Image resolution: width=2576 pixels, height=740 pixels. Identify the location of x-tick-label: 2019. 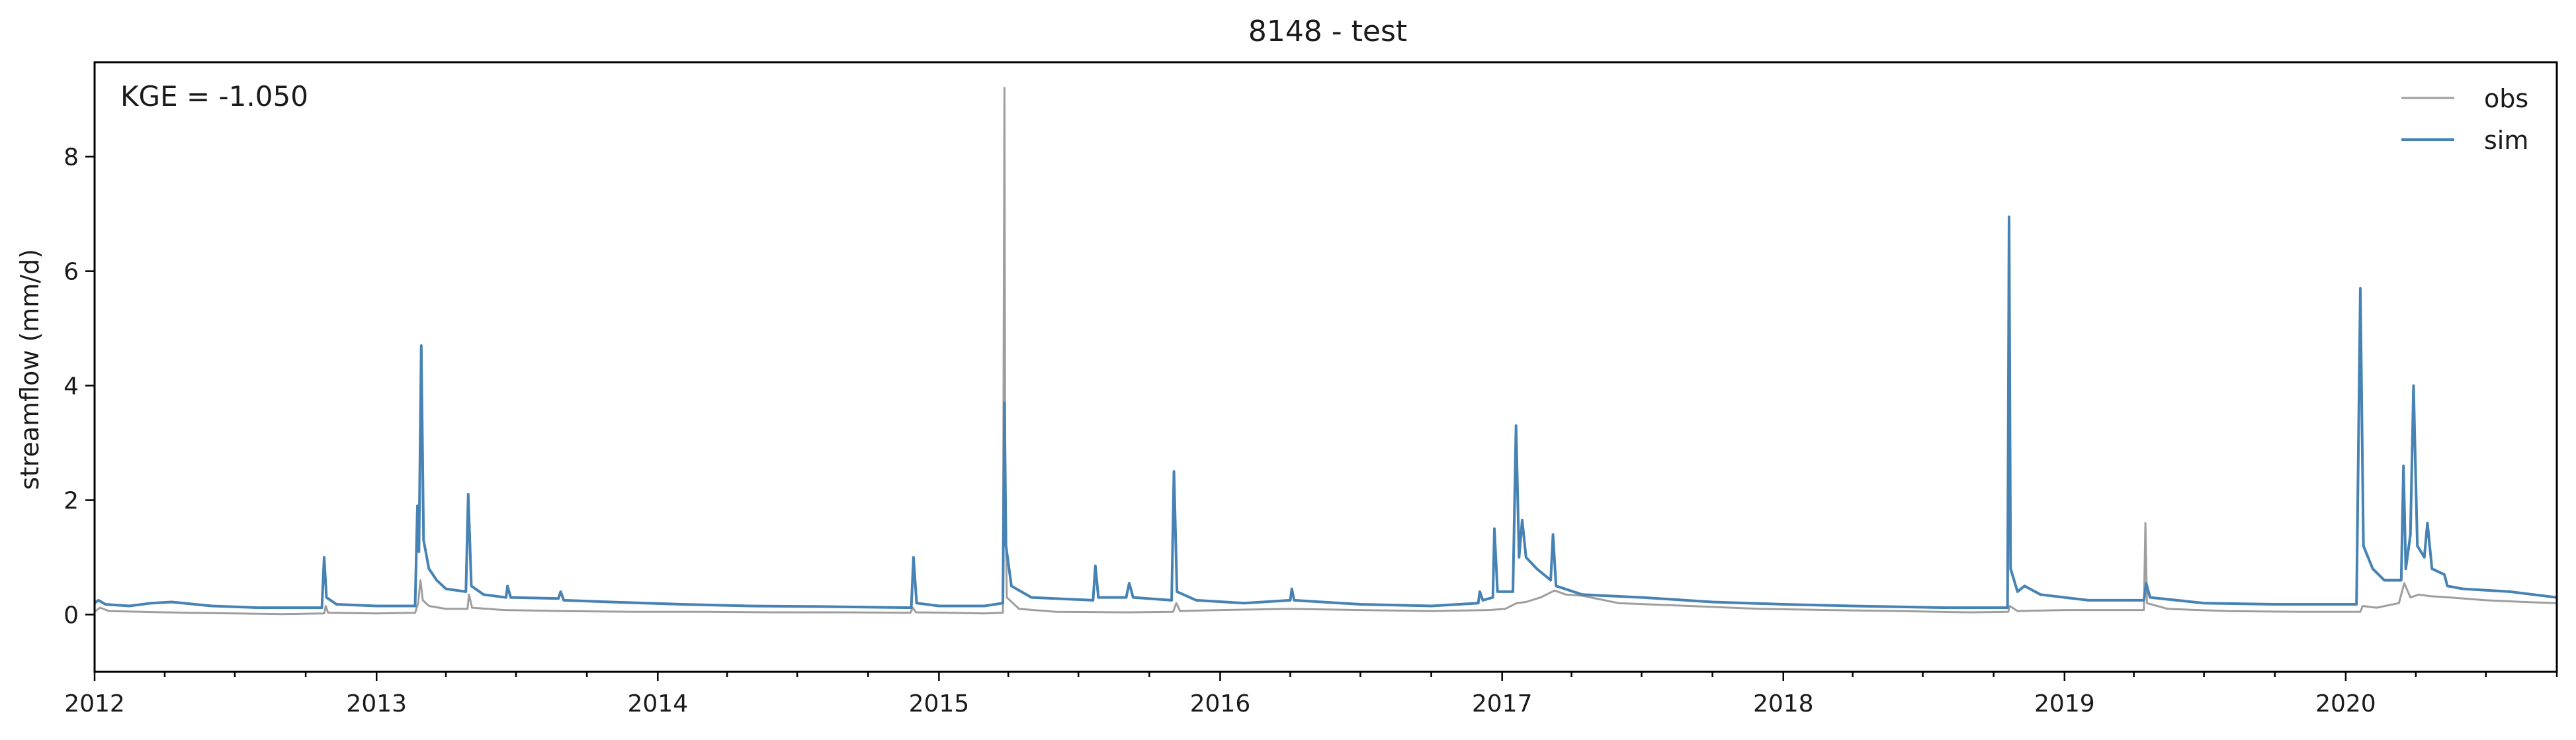
(2064, 703).